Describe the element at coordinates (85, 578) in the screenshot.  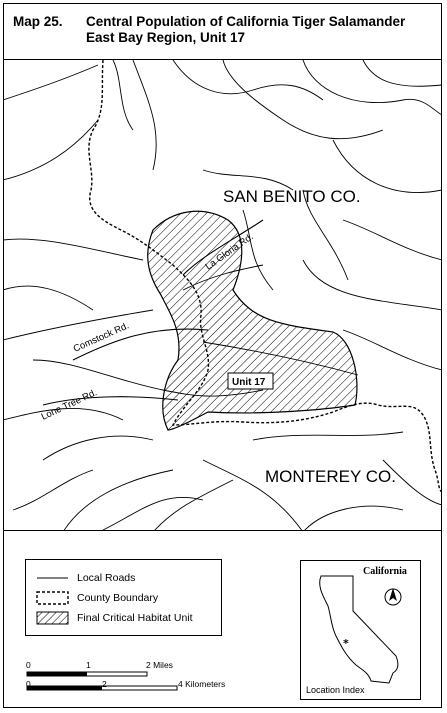
I see `legend-item-roads: Local Roads` at that location.